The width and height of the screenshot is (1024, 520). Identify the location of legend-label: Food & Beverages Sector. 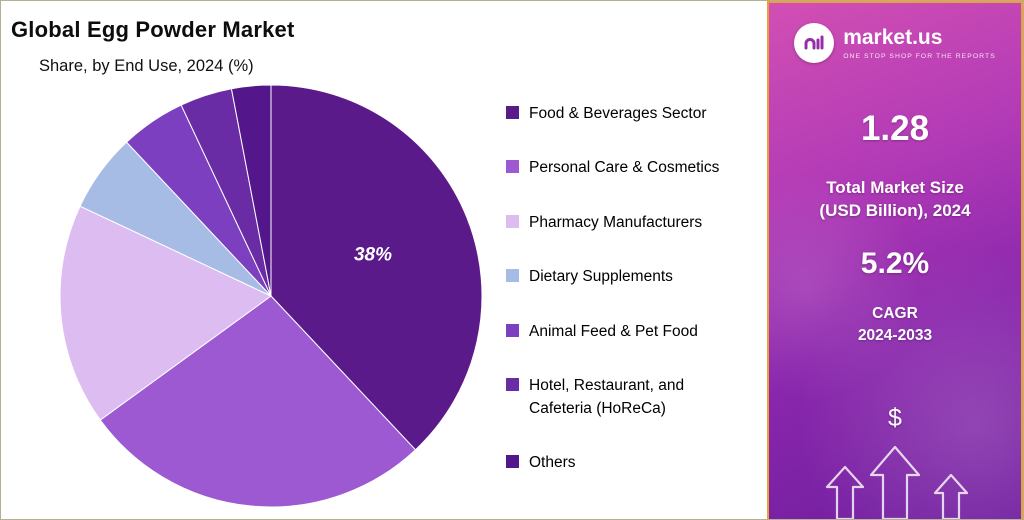
(618, 113).